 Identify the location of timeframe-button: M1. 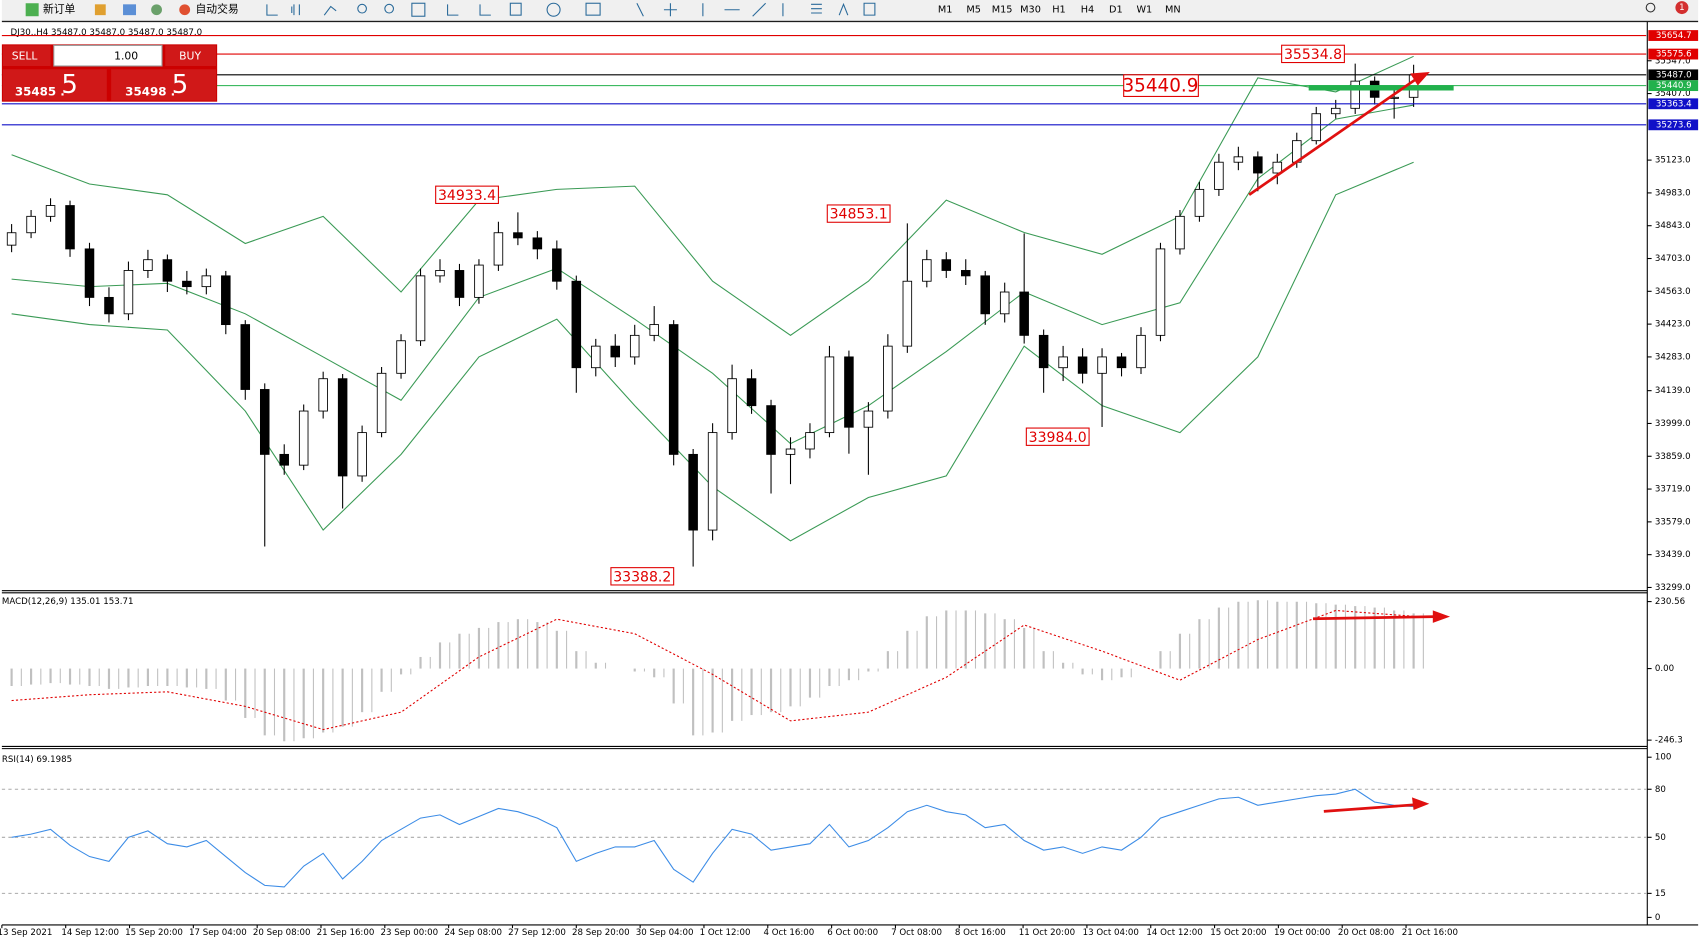
(945, 10).